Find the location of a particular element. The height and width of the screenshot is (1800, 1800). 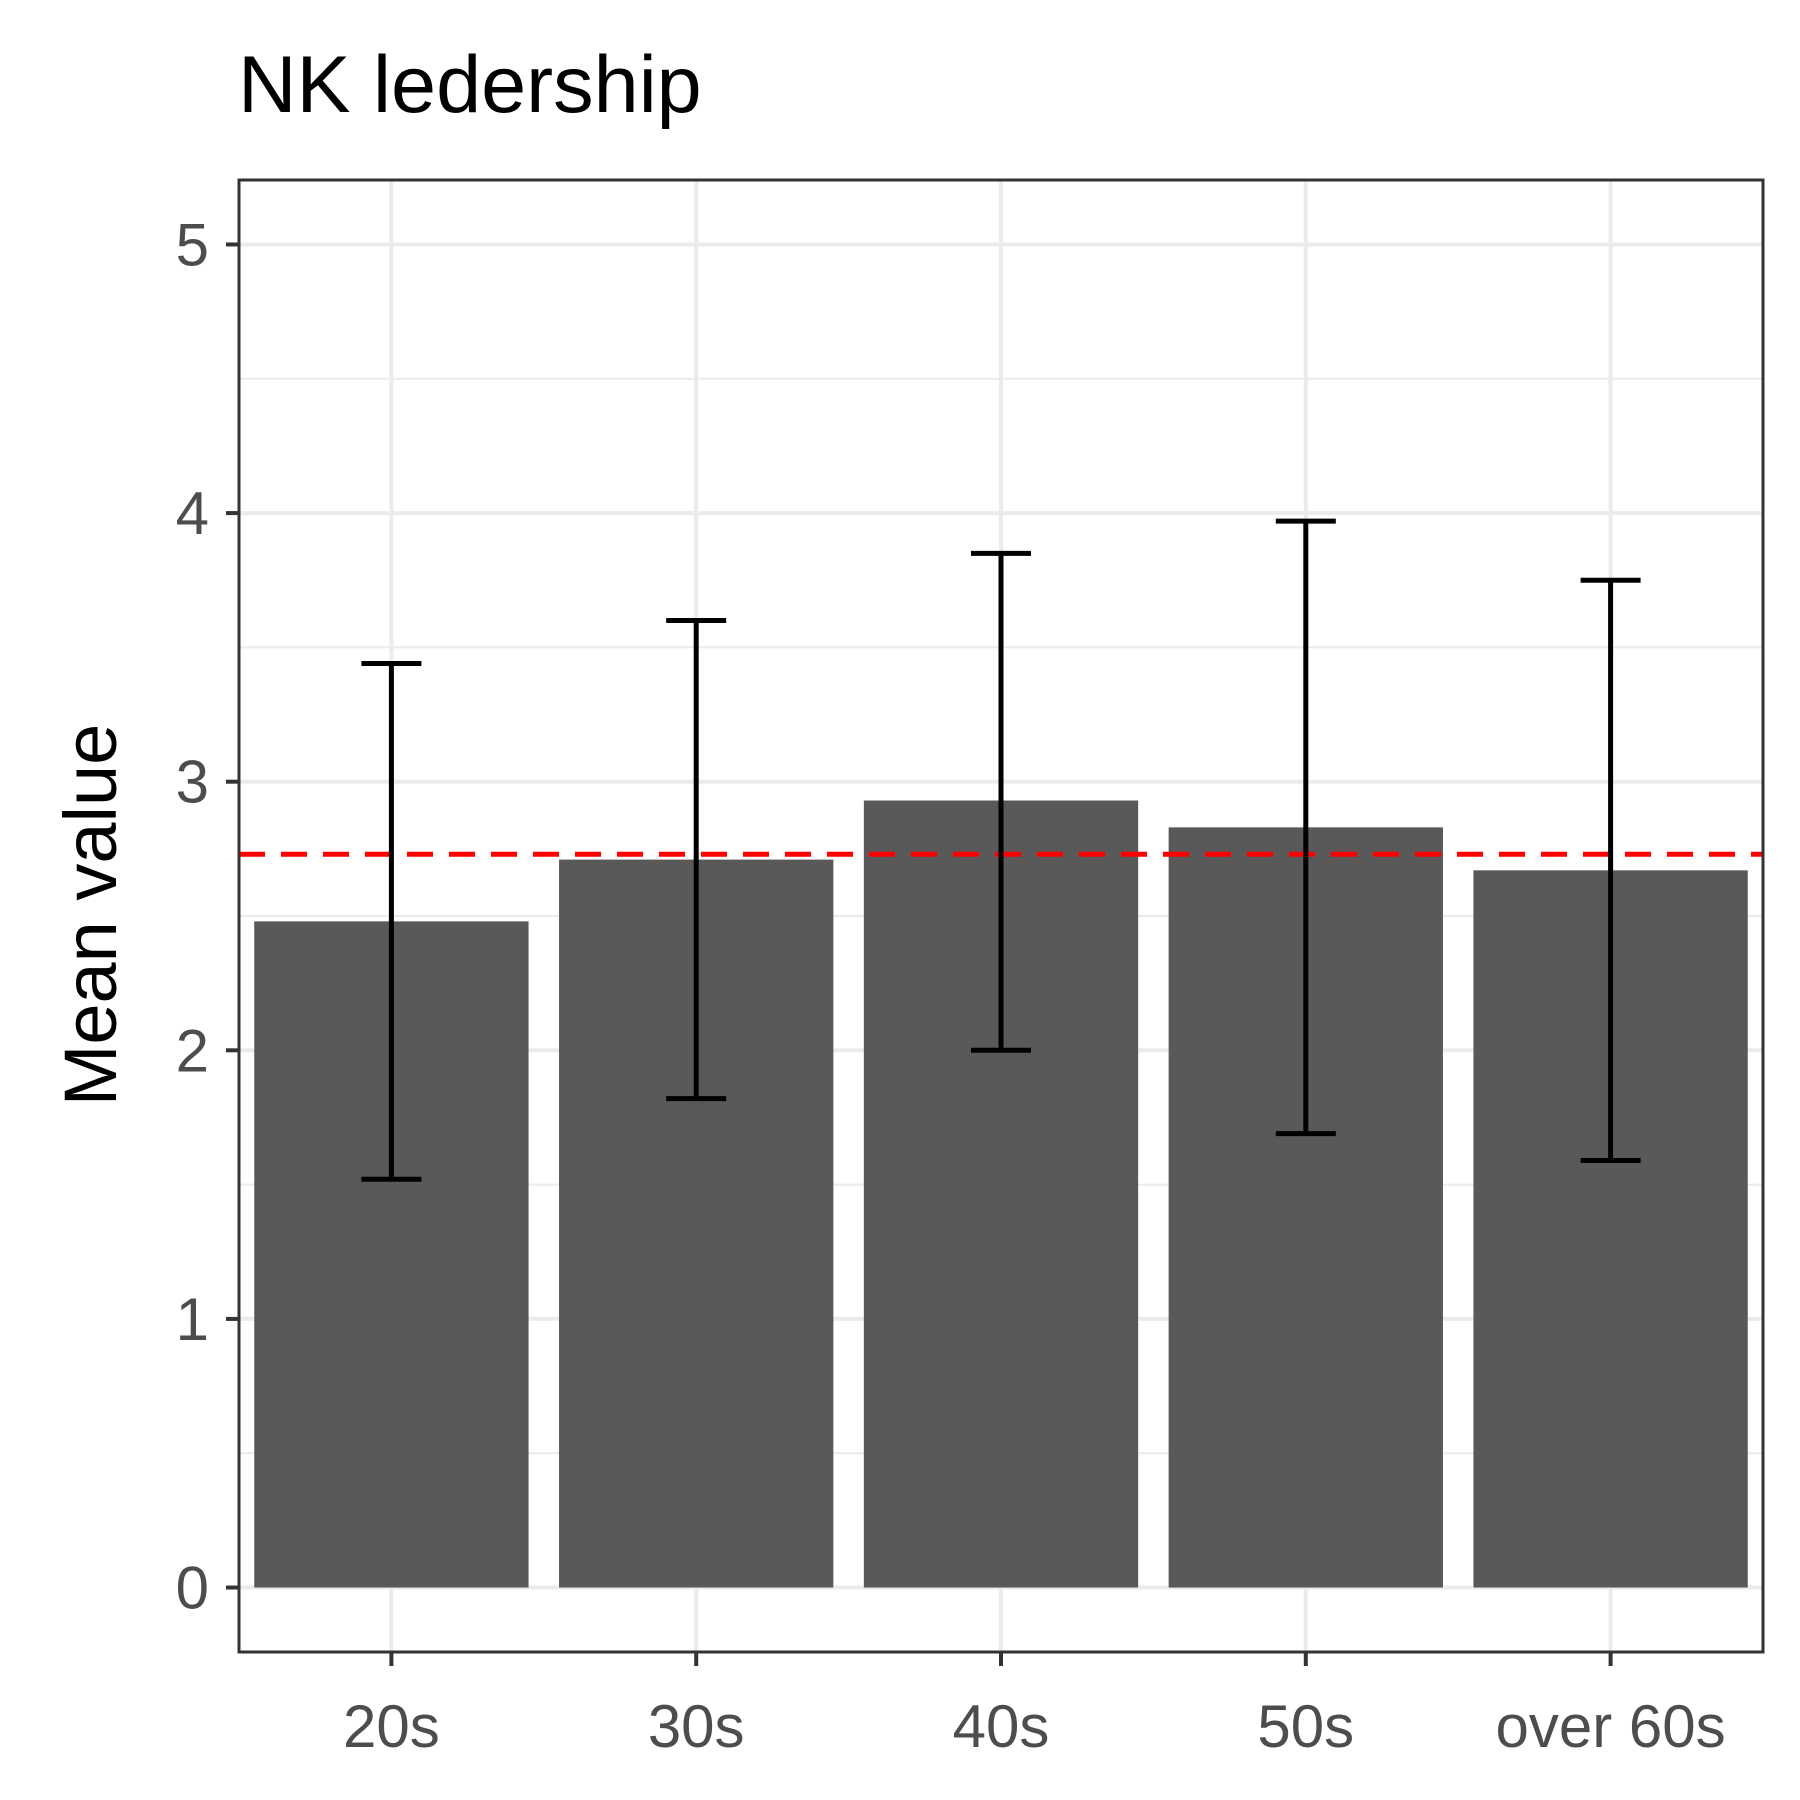

y-tick-label: 1 is located at coordinates (192, 1319).